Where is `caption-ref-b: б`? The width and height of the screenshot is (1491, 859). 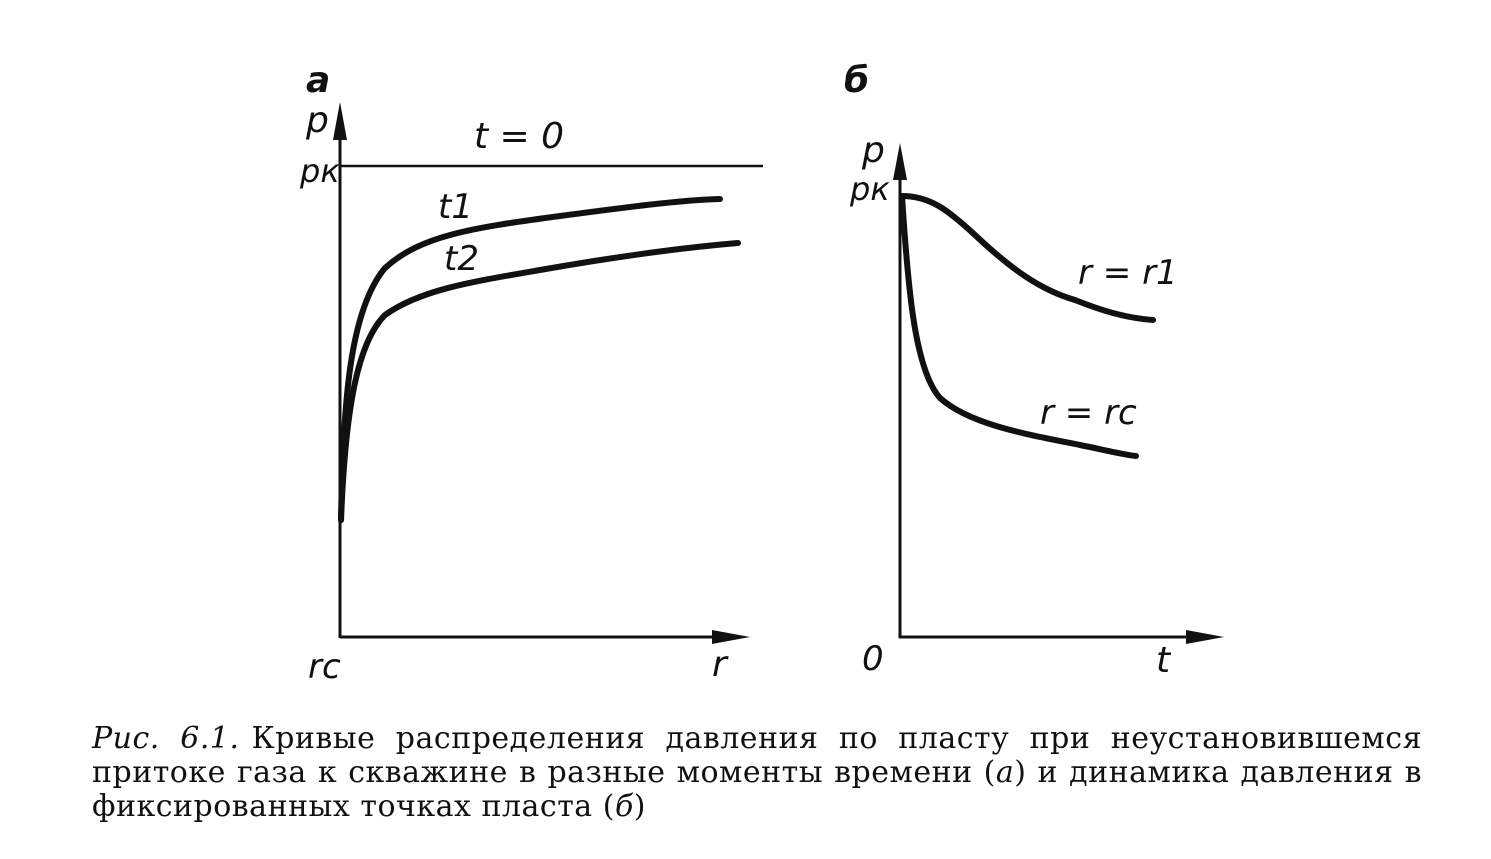
caption-ref-b: б is located at coordinates (624, 806).